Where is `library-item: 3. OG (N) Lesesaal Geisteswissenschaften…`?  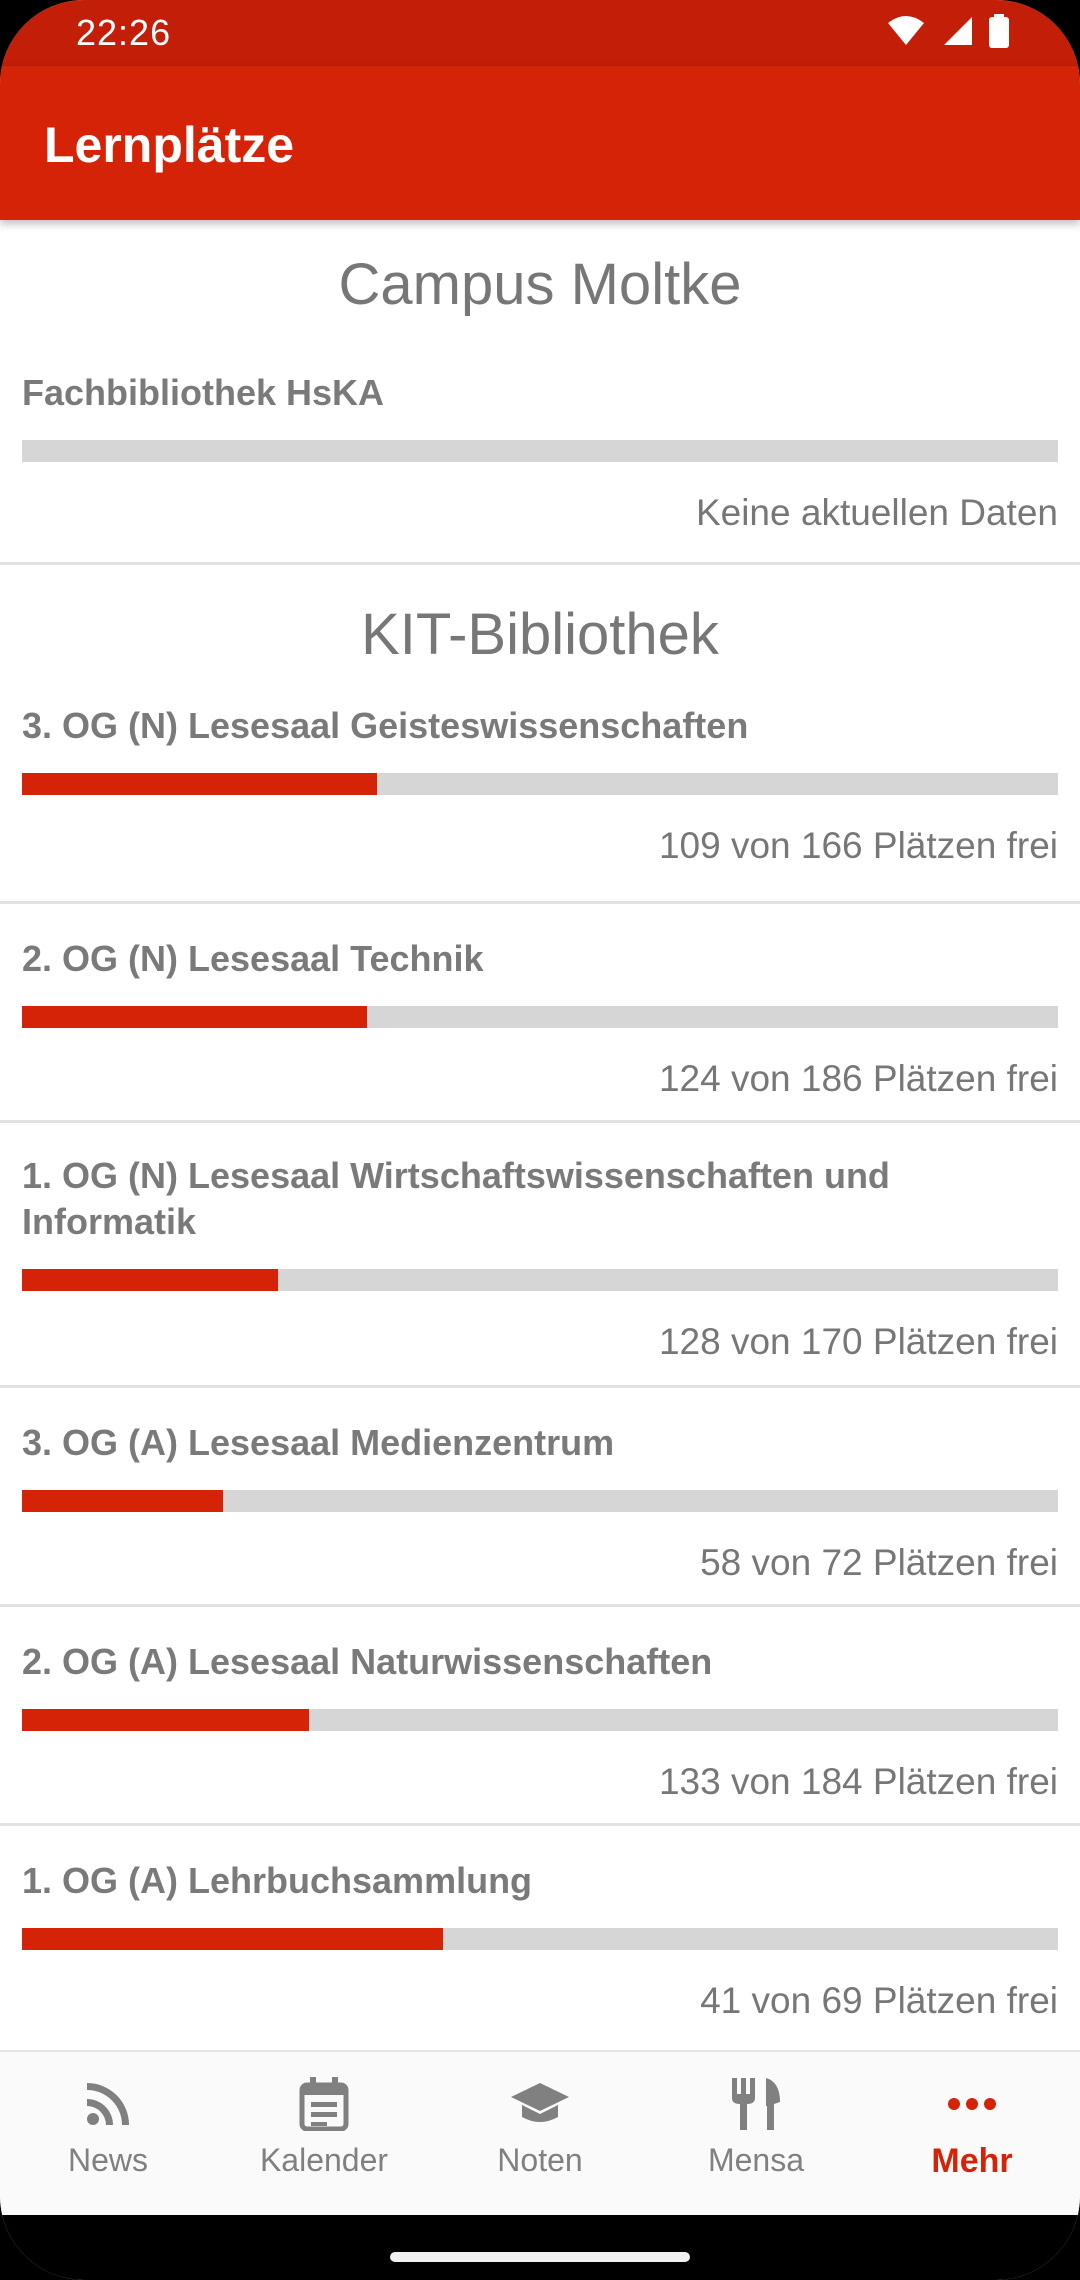 library-item: 3. OG (N) Lesesaal Geisteswissenschaften… is located at coordinates (540, 794).